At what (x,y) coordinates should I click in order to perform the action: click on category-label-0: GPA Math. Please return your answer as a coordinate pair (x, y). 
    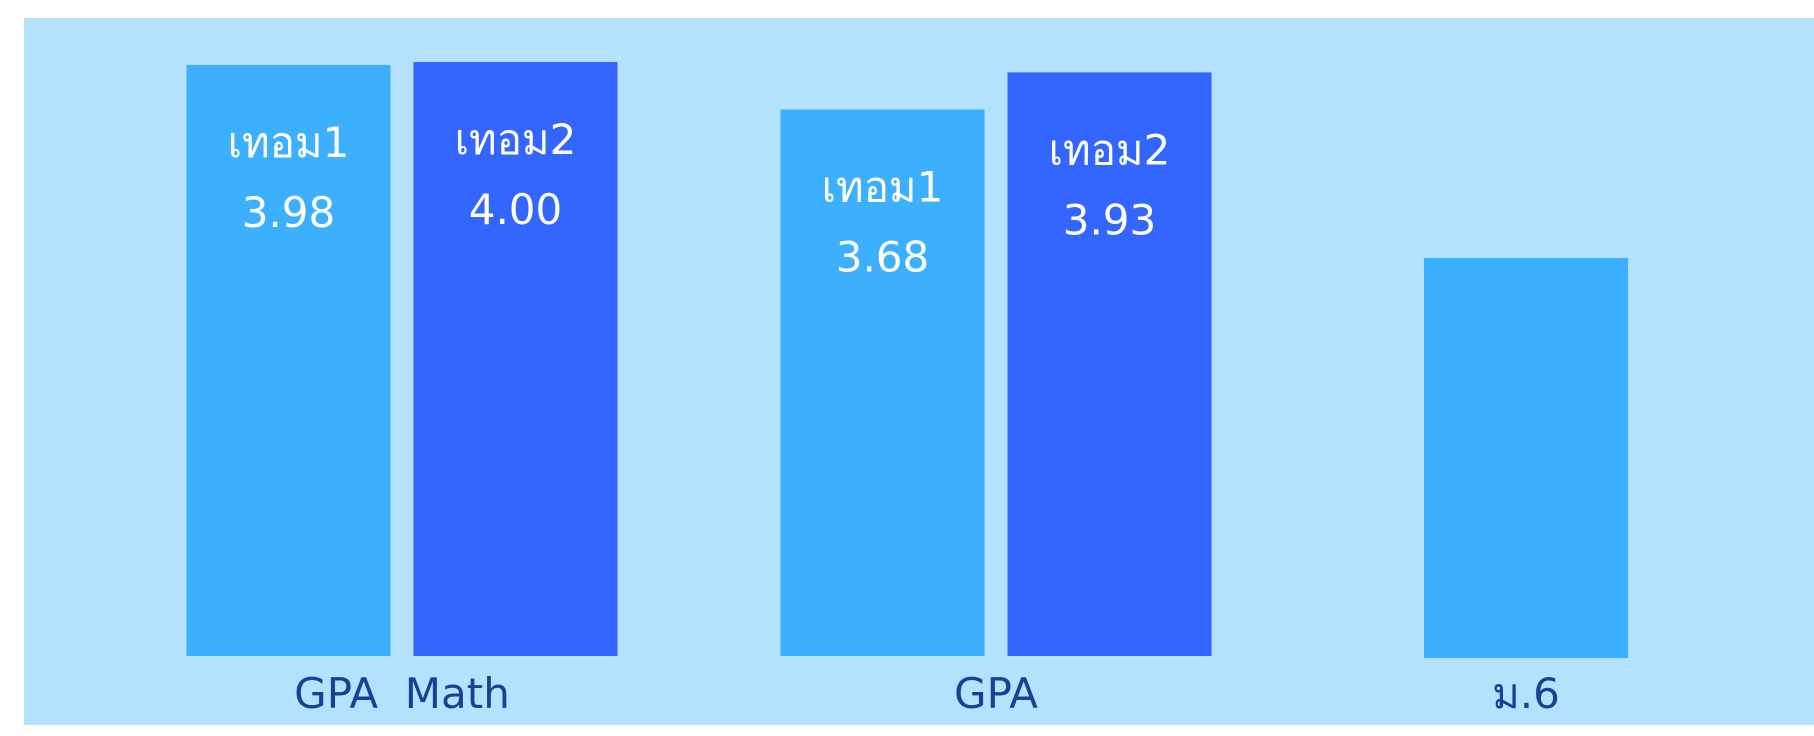
    Looking at the image, I should click on (402, 693).